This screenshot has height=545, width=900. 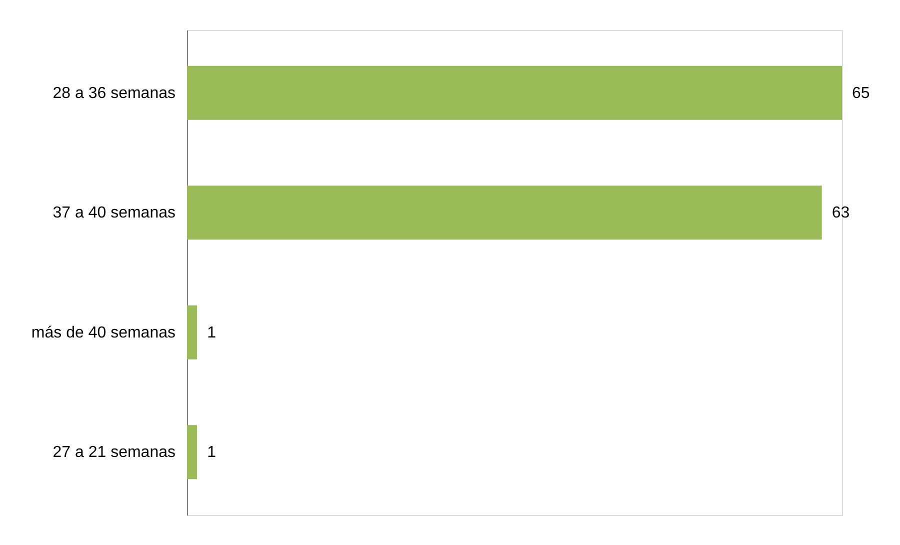 I want to click on data-label: 63, so click(x=841, y=213).